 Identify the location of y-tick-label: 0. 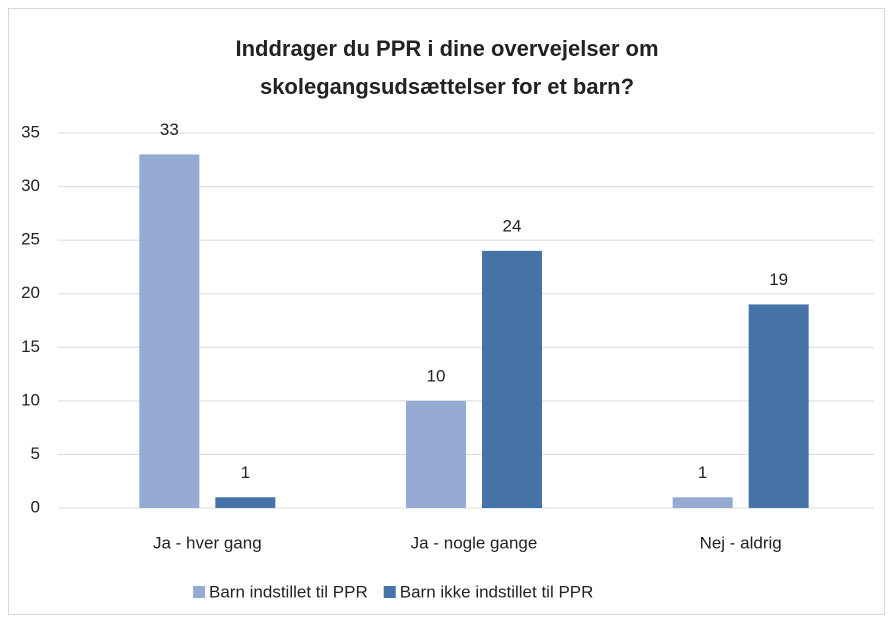
(35, 506).